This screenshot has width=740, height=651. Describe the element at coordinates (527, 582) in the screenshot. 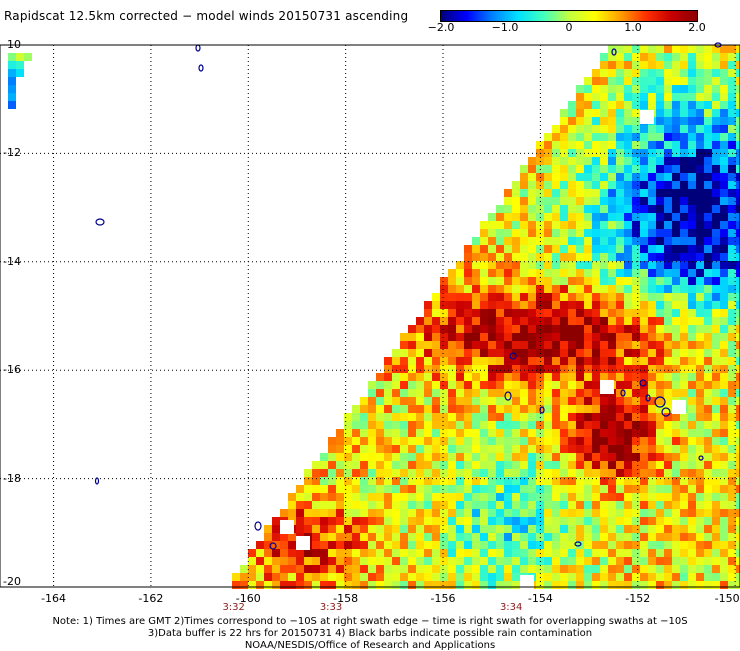

I see `missing-cell` at that location.